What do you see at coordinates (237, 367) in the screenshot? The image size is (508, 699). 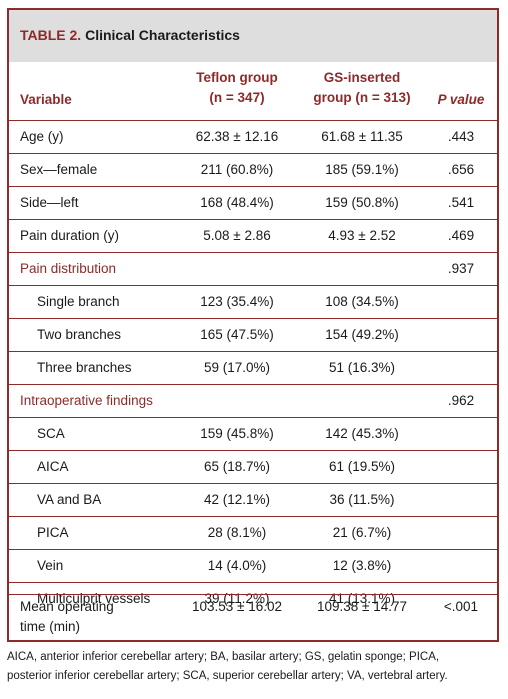 I see `cell-teflon: 59 (17.0%)` at bounding box center [237, 367].